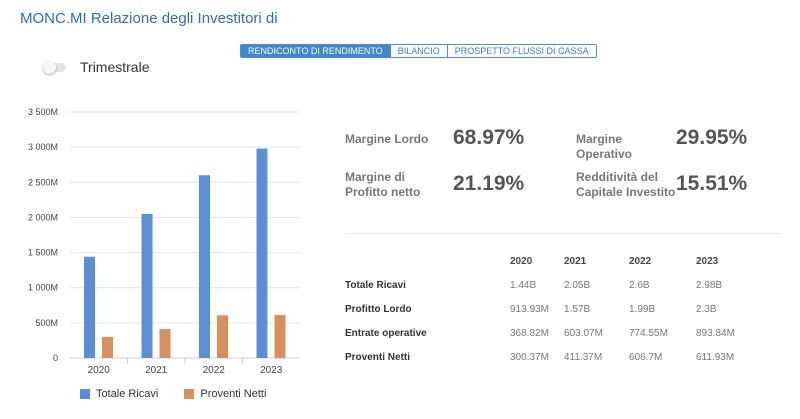  I want to click on metric-label-gross-margin: Margine Lordo, so click(387, 139).